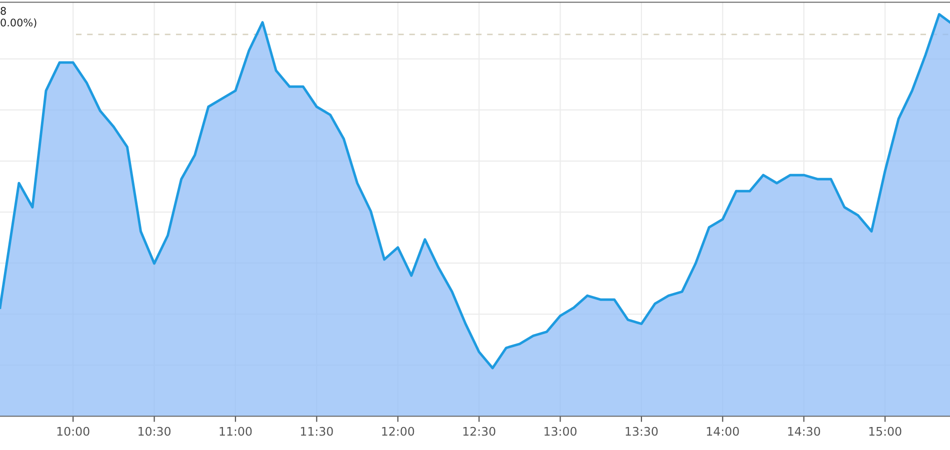 Image resolution: width=950 pixels, height=450 pixels. What do you see at coordinates (479, 431) in the screenshot?
I see `x-tick-label: 12:30` at bounding box center [479, 431].